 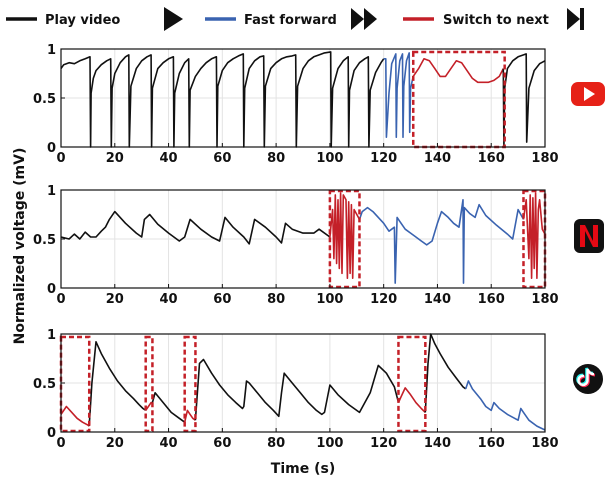 What do you see at coordinates (303, 469) in the screenshot?
I see `x-axis-label: Time (s)` at bounding box center [303, 469].